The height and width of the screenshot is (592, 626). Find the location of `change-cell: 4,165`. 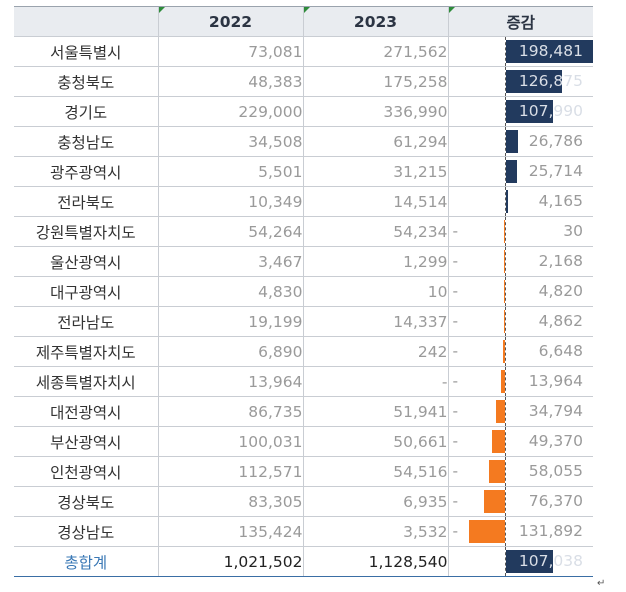

change-cell: 4,165 is located at coordinates (520, 201).